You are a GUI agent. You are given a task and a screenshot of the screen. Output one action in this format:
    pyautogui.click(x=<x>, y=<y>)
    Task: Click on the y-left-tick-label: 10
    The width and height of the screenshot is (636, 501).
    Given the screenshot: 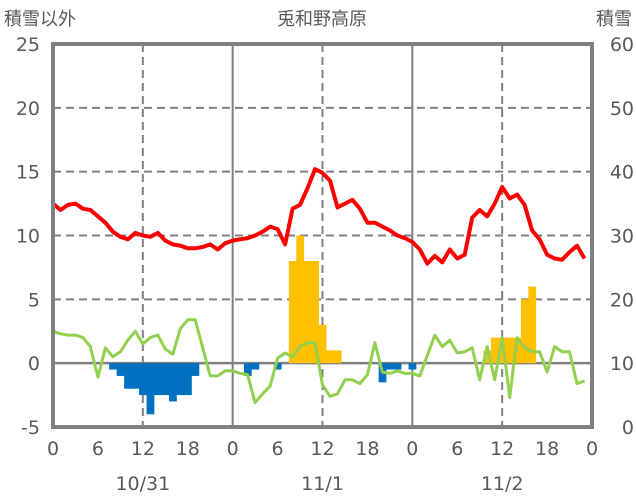 What is the action you would take?
    pyautogui.click(x=28, y=237)
    